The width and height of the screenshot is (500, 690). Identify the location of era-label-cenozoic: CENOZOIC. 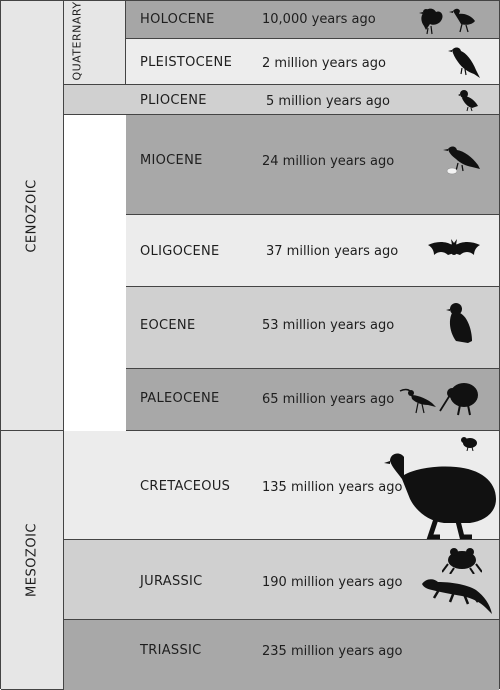
(32, 215).